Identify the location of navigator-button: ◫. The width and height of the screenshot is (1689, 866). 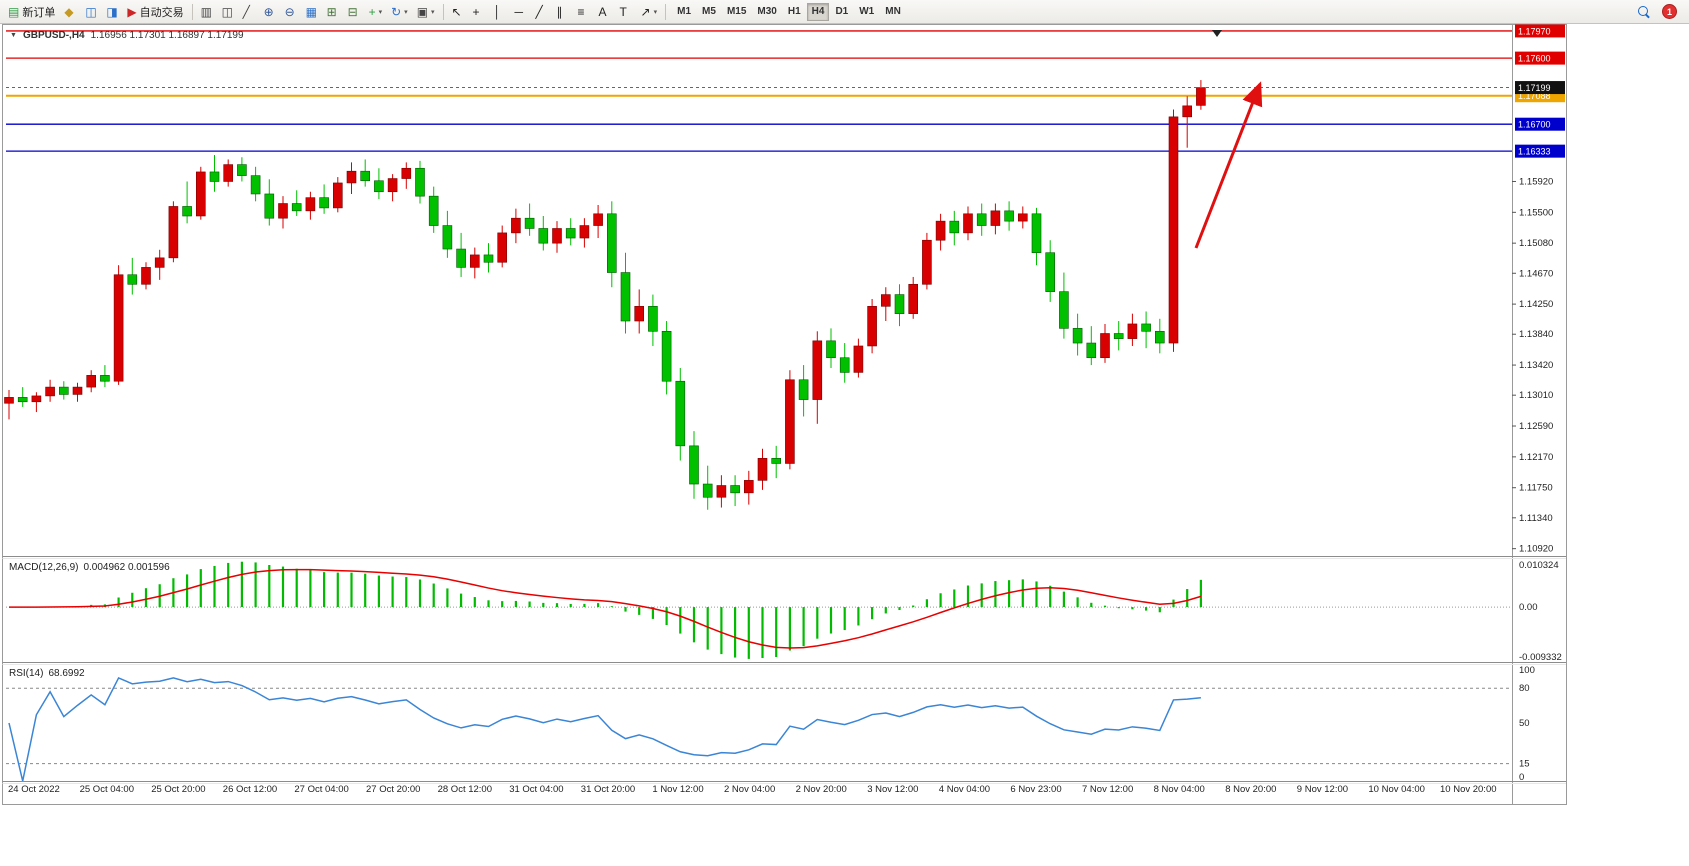
(91, 12).